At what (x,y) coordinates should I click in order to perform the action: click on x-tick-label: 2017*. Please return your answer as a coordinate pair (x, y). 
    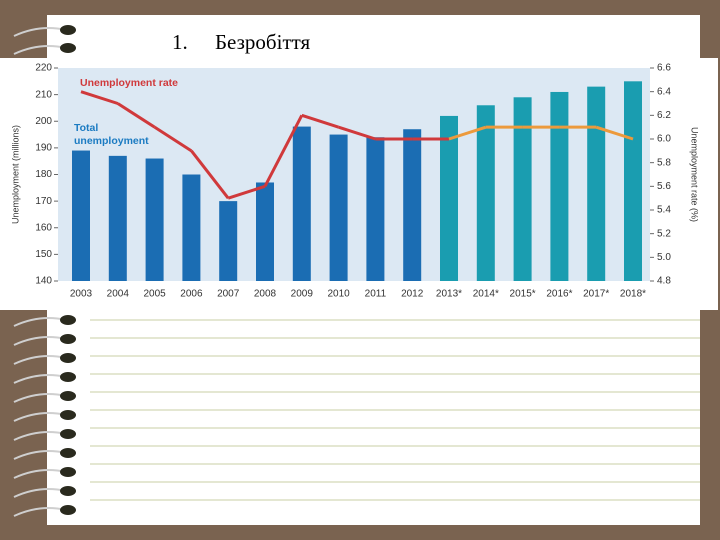
    Looking at the image, I should click on (596, 294).